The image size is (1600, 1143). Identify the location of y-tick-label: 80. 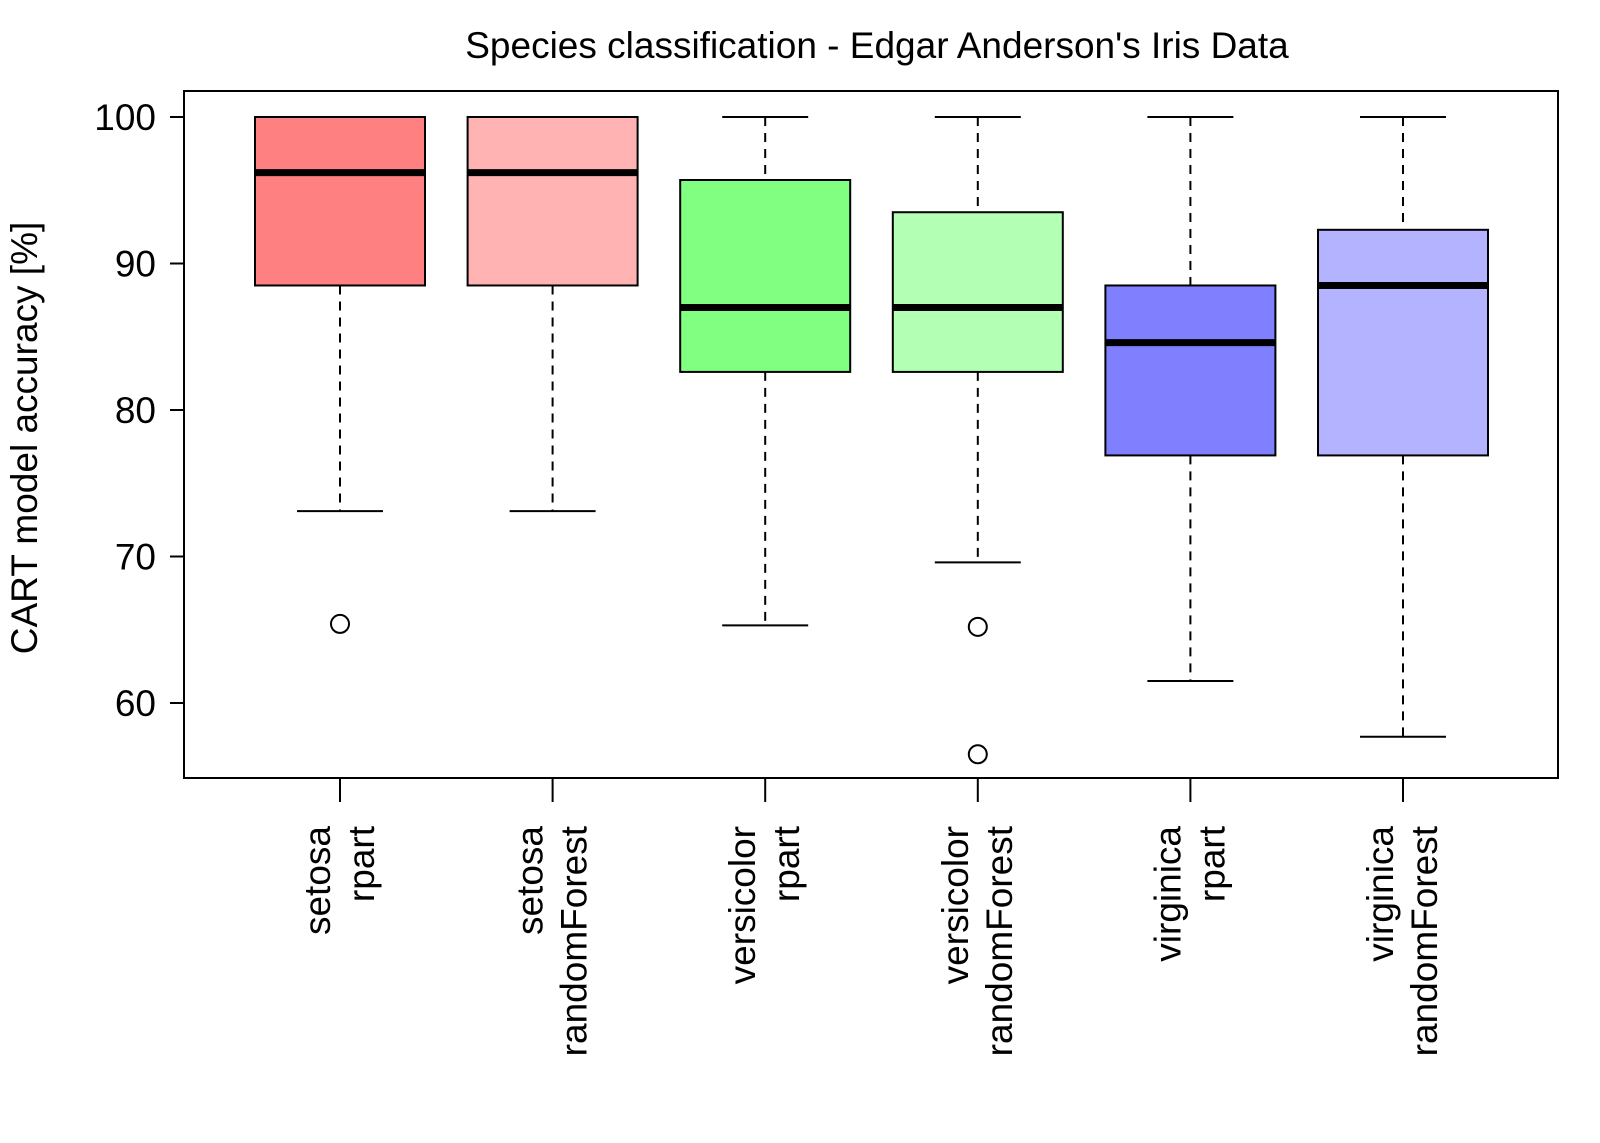
(135, 410).